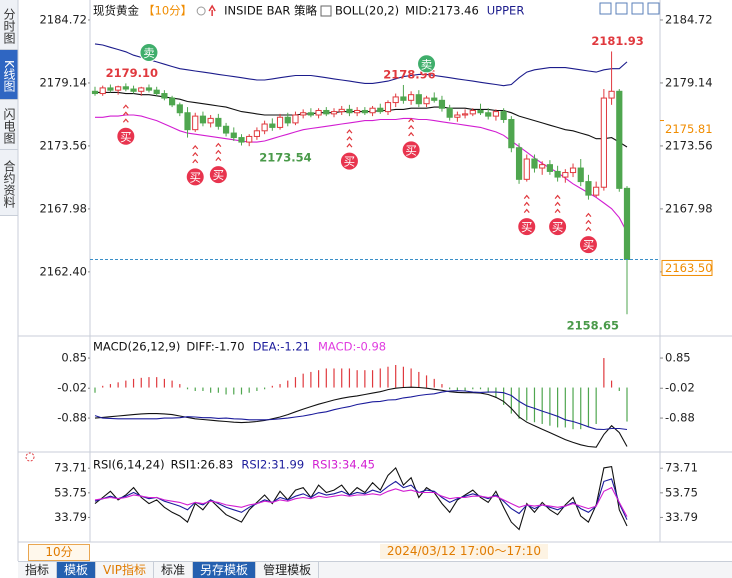 The height and width of the screenshot is (578, 732). Describe the element at coordinates (225, 570) in the screenshot. I see `toolbar-button: 另存模板` at that location.